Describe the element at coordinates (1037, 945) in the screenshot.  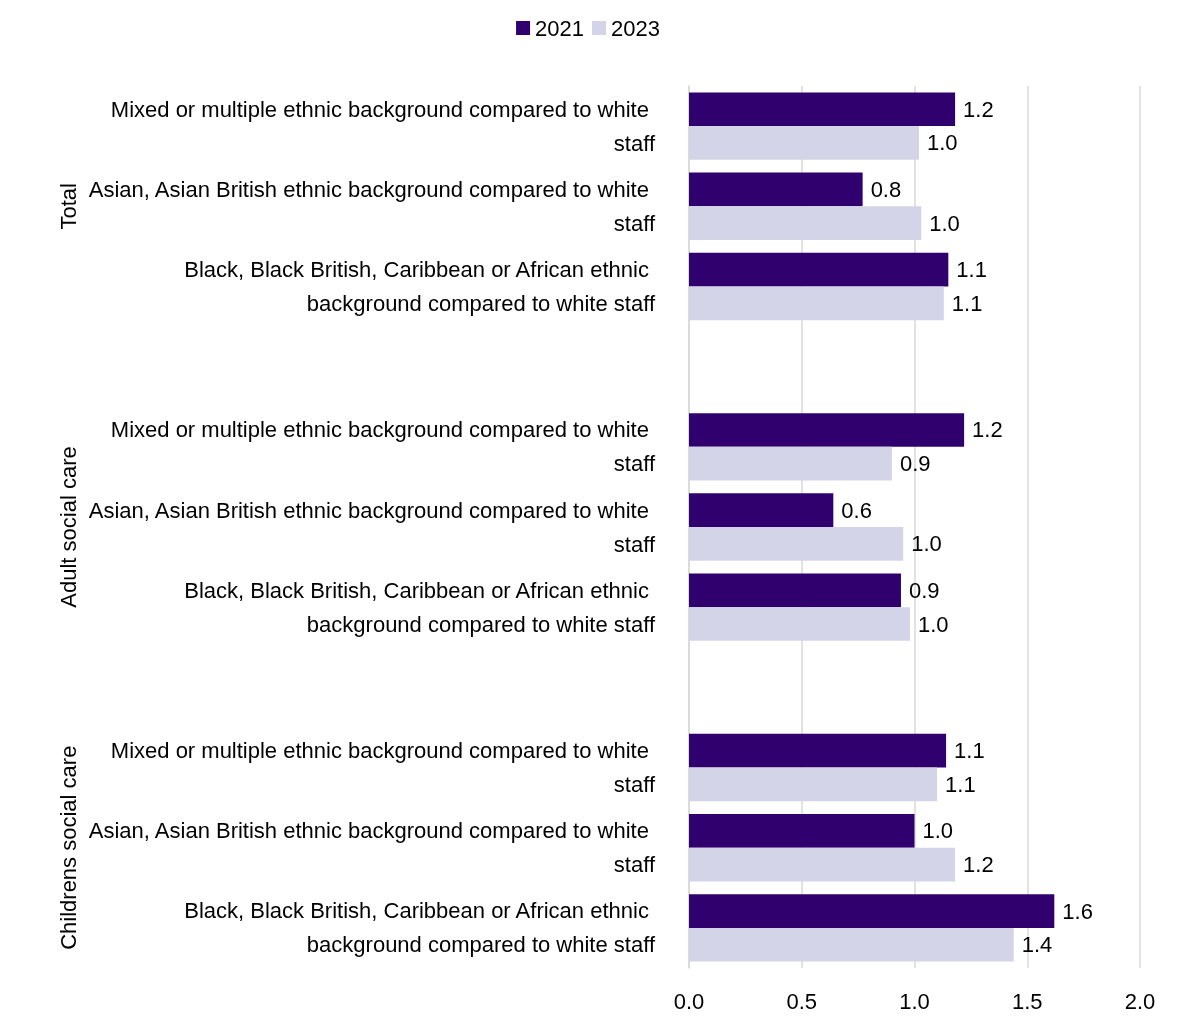
I see `data-label: 1.4` at that location.